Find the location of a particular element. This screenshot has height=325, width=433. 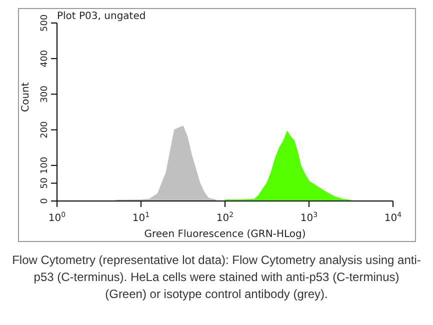

y-tick-label: 500 is located at coordinates (45, 23).